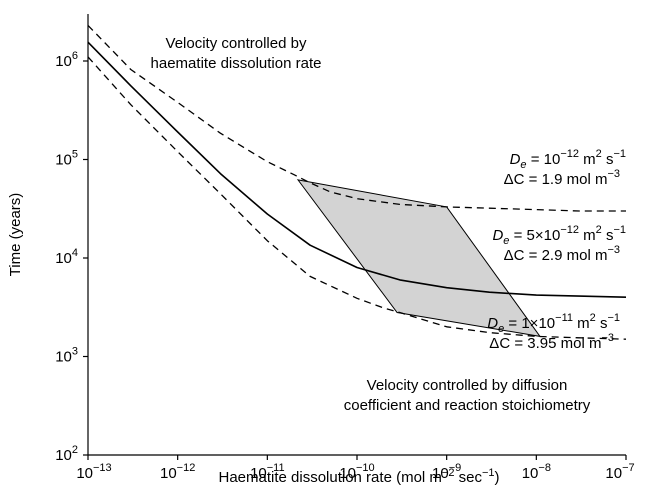  Describe the element at coordinates (66, 158) in the screenshot. I see `y-tick-label: 10⁵` at that location.